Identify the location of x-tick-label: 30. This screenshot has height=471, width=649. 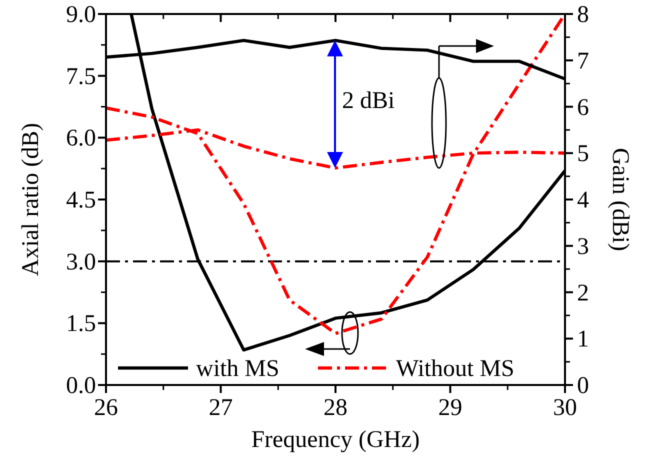
(565, 408).